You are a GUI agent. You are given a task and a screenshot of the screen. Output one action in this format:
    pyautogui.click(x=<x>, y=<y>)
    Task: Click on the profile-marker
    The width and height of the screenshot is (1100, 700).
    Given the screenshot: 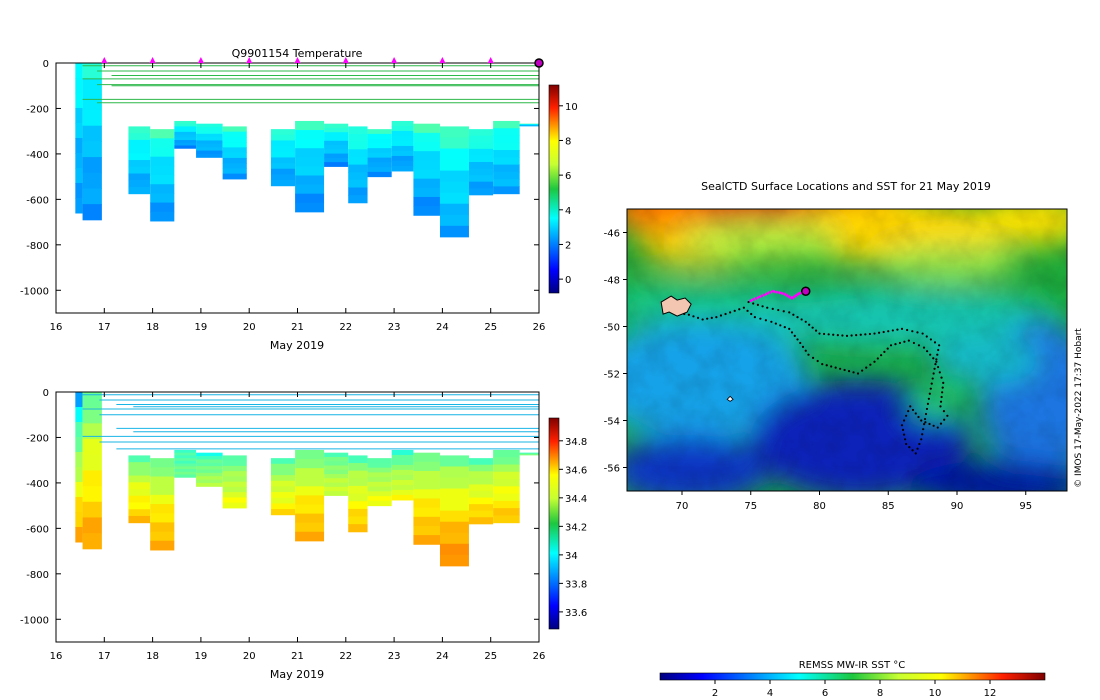 What is the action you would take?
    pyautogui.click(x=297, y=60)
    